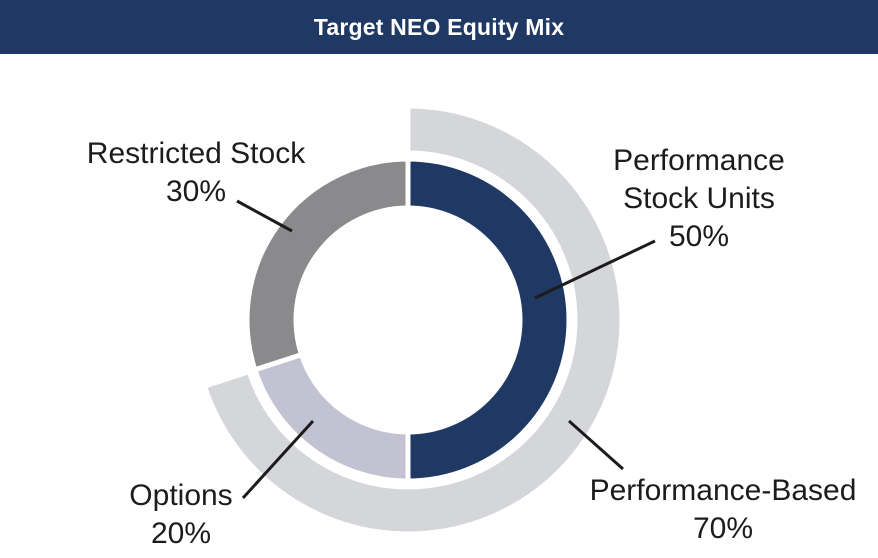 The image size is (878, 558). I want to click on label-line: Performance-Based, so click(723, 490).